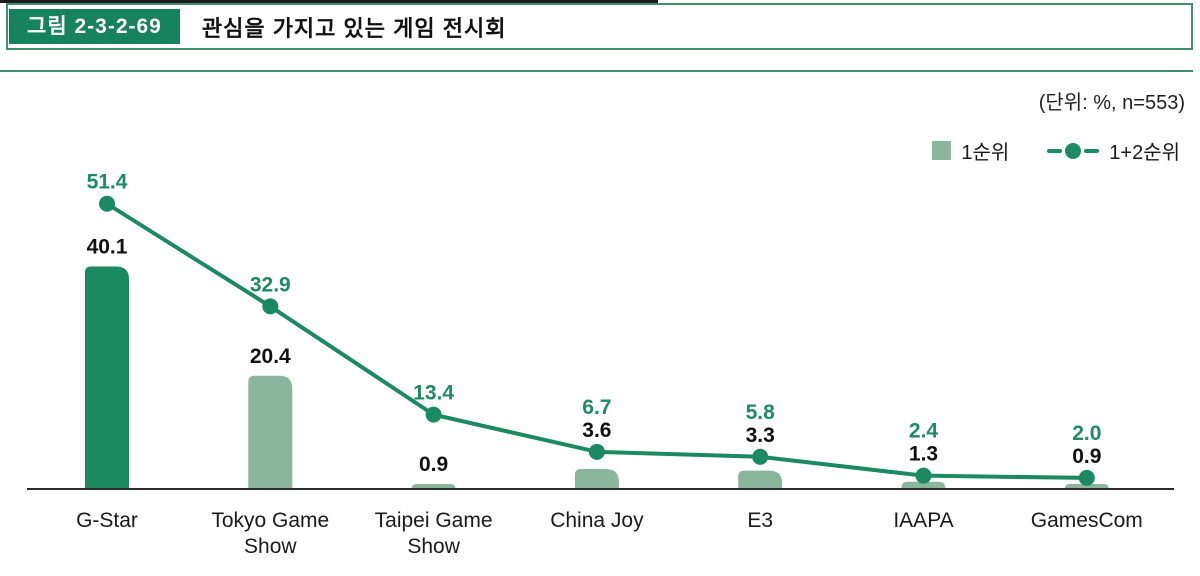 Image resolution: width=1200 pixels, height=576 pixels. Describe the element at coordinates (760, 435) in the screenshot. I see `bar-value-label-E3: 3.3` at that location.